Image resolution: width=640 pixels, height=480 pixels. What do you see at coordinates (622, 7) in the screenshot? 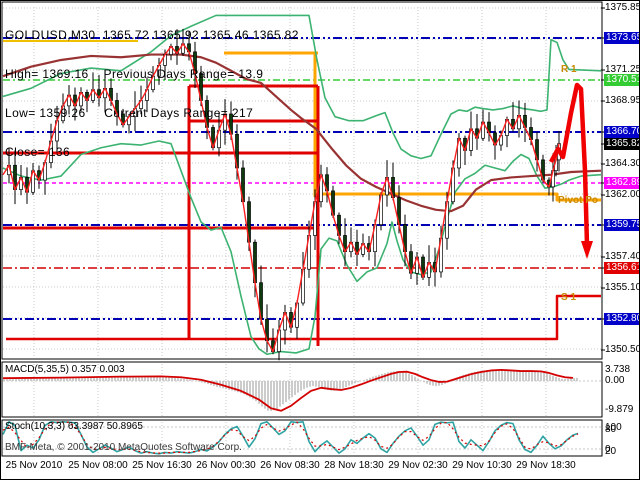
I see `price-axis-label: 1375.85` at bounding box center [622, 7].